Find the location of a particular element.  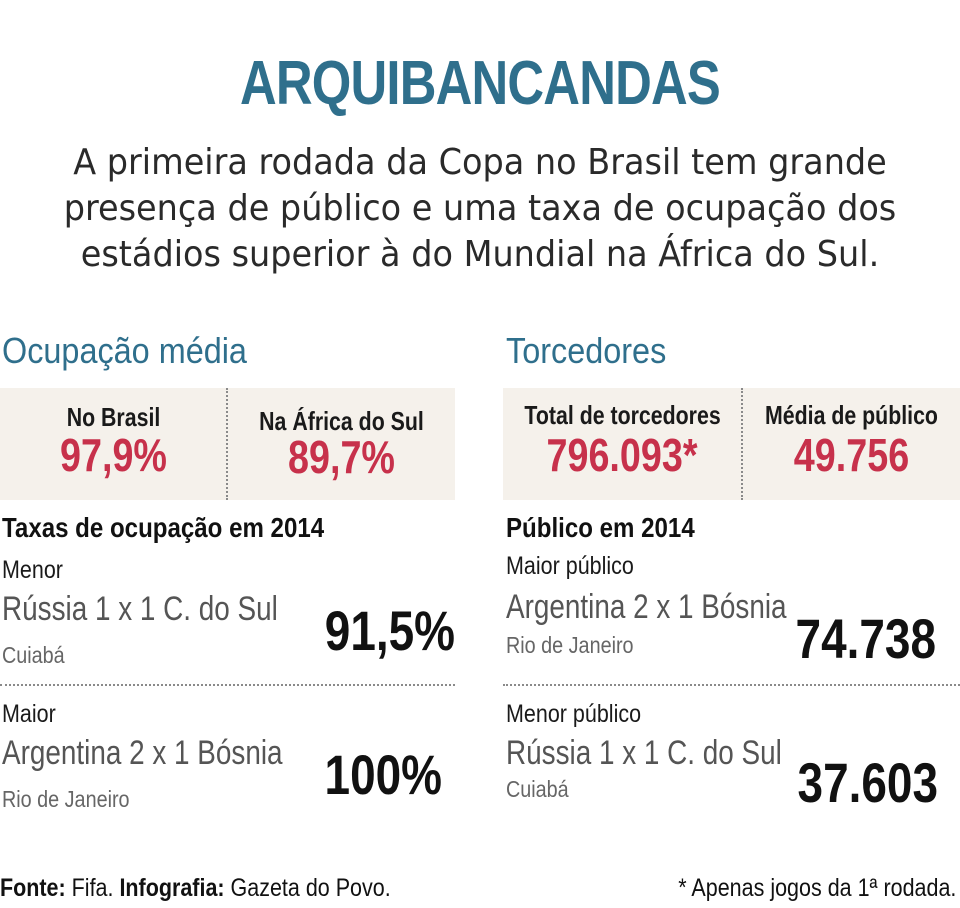

attendance-heading: Público em 2014 is located at coordinates (600, 527).